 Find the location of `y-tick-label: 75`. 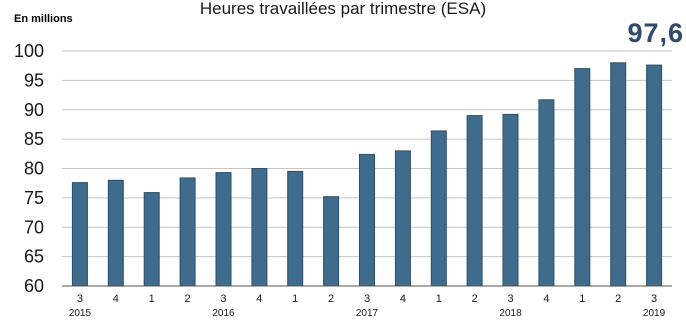

y-tick-label: 75 is located at coordinates (34, 198).